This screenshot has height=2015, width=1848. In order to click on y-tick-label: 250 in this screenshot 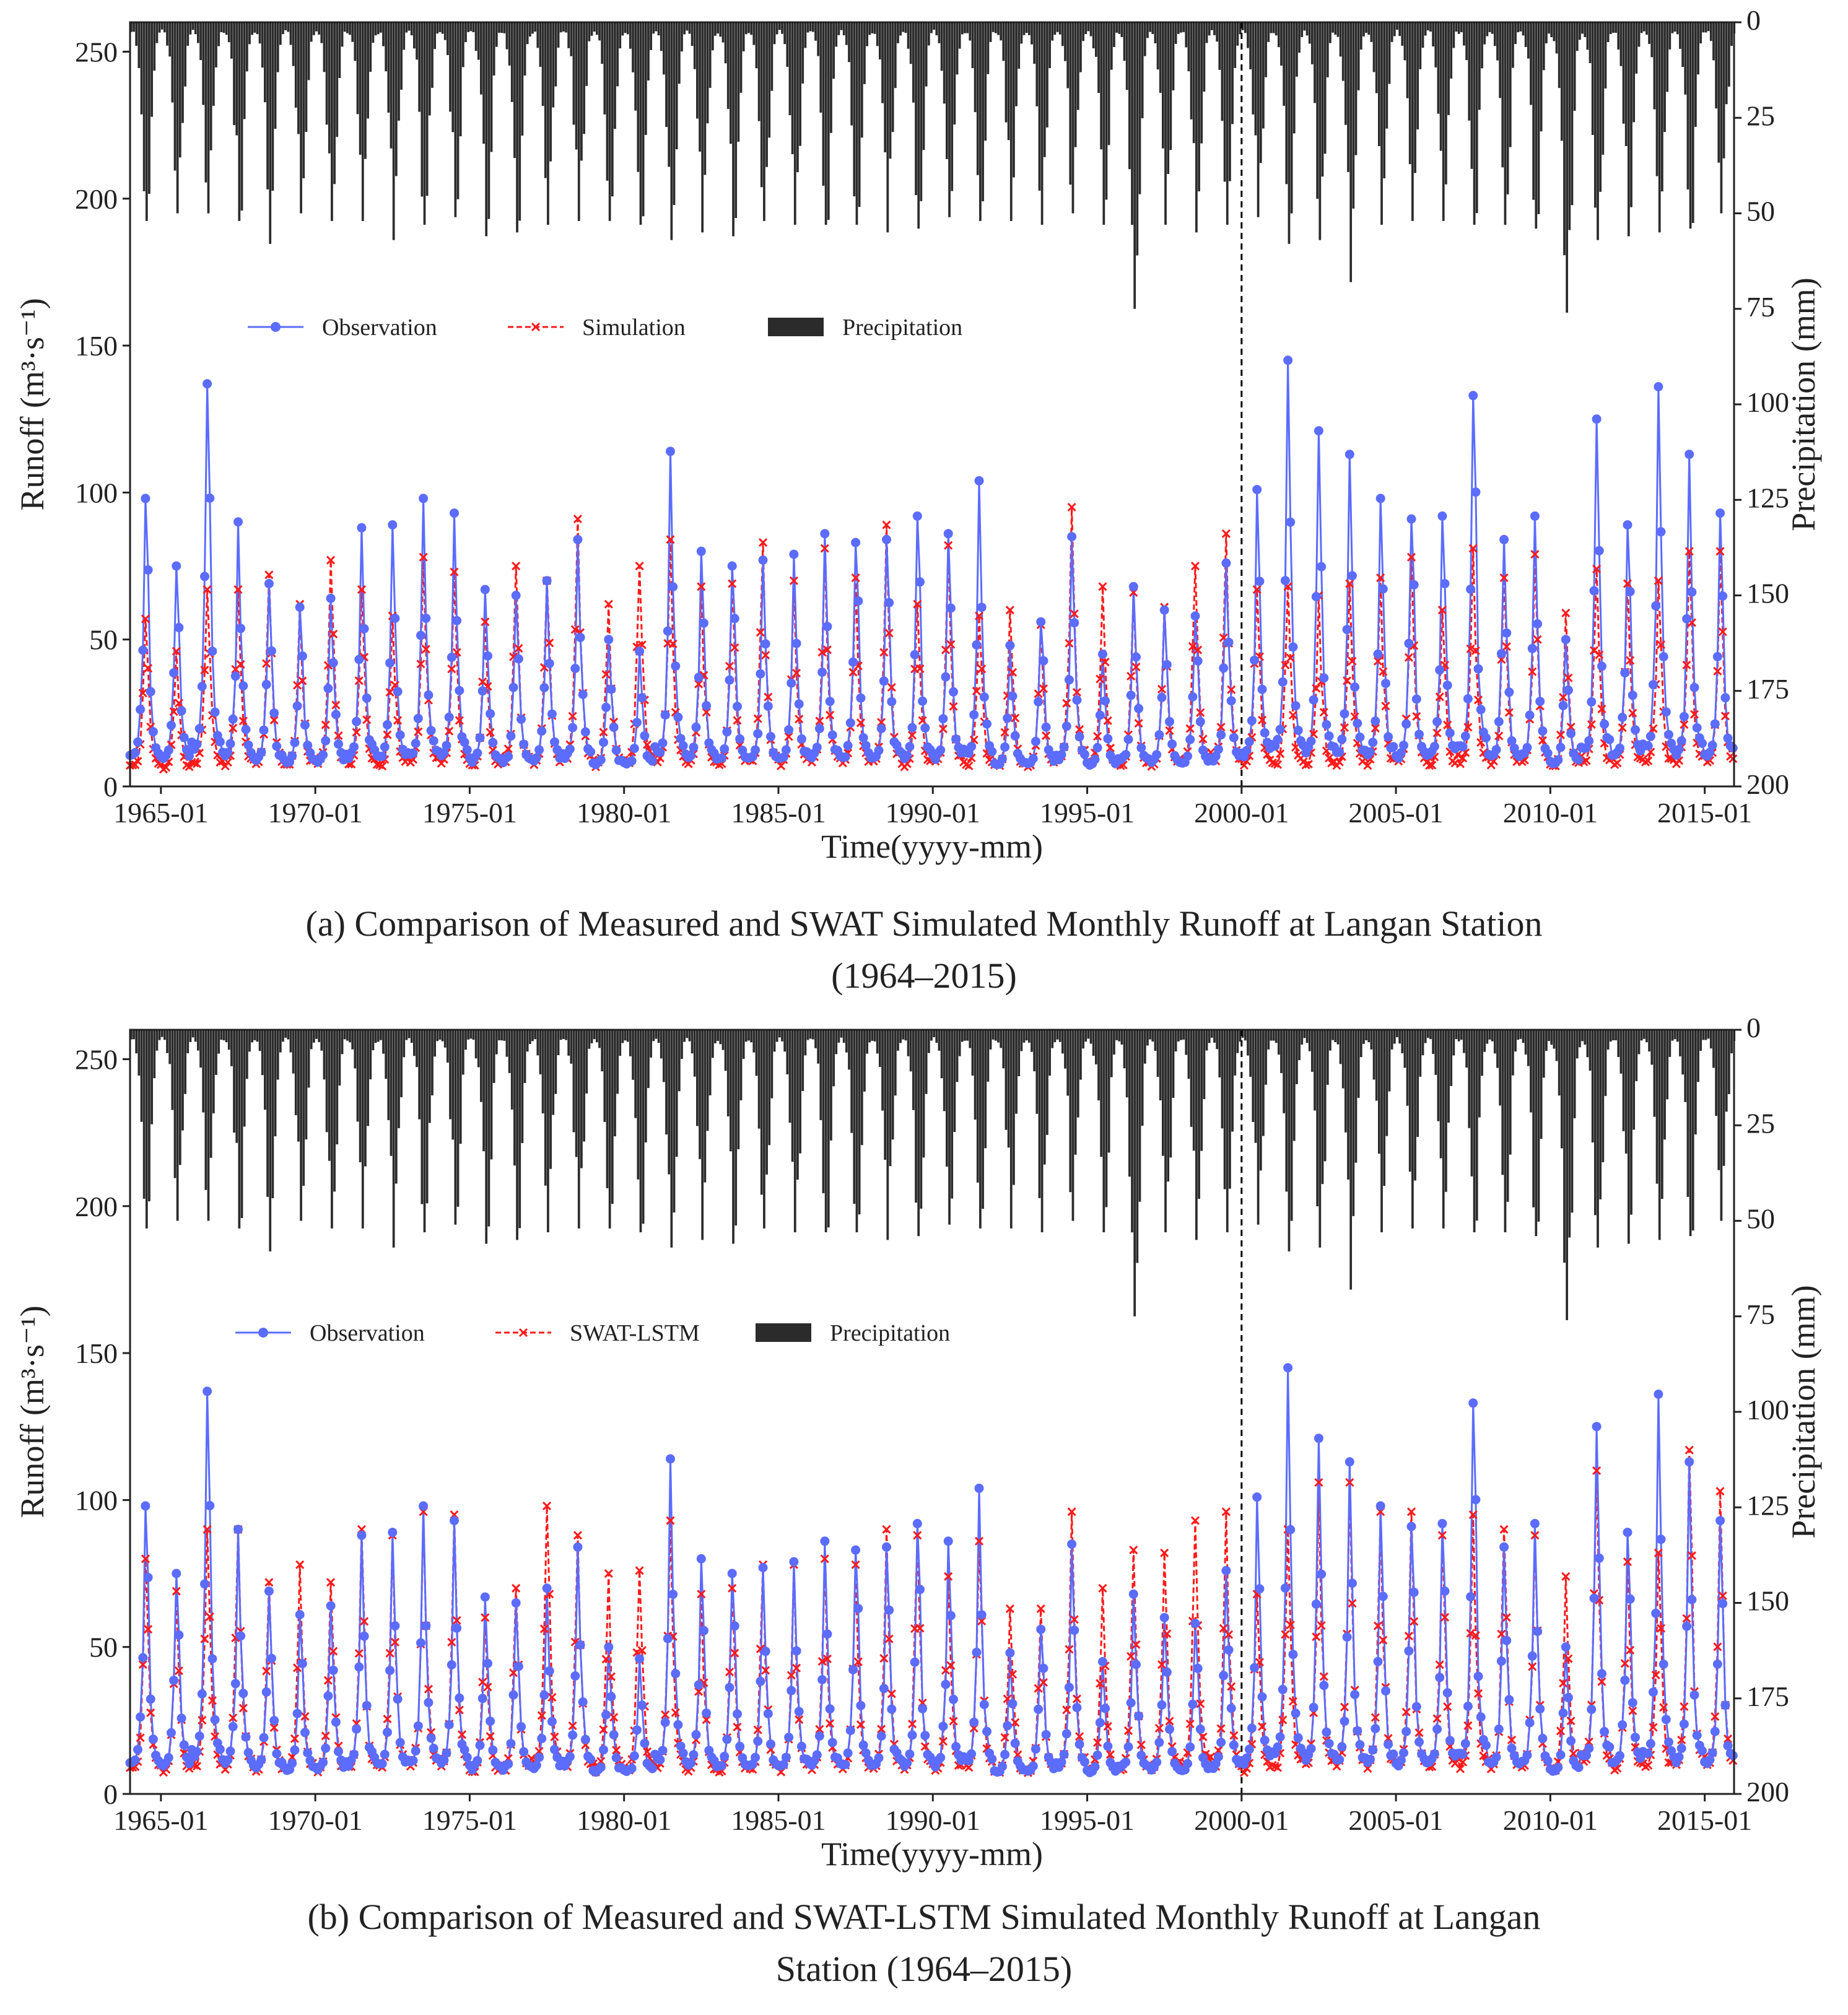, I will do `click(96, 51)`.